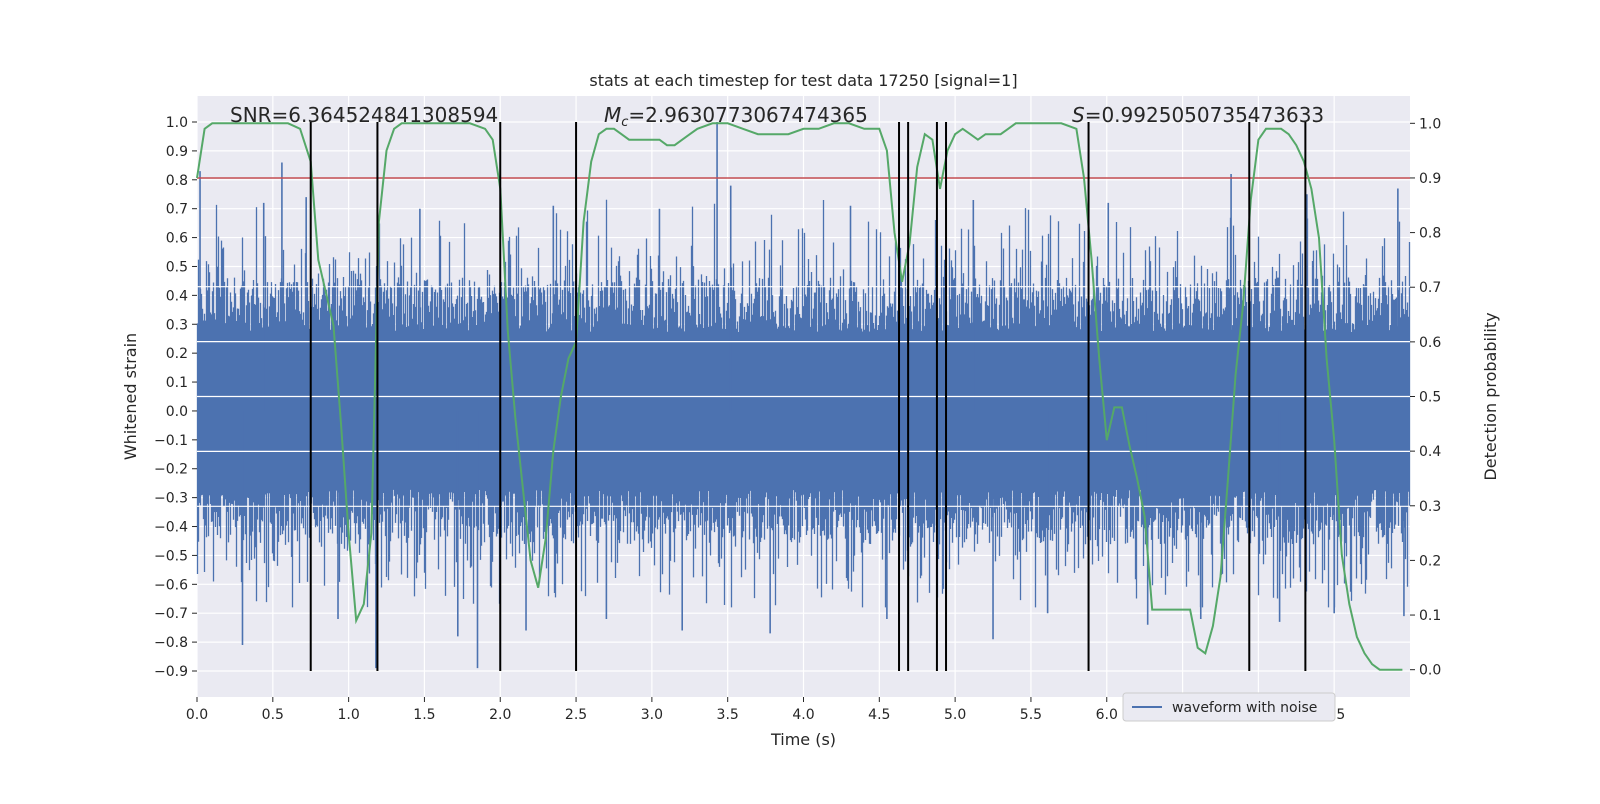 This screenshot has height=804, width=1600. Describe the element at coordinates (177, 296) in the screenshot. I see `y-tick-label: 0.4` at that location.